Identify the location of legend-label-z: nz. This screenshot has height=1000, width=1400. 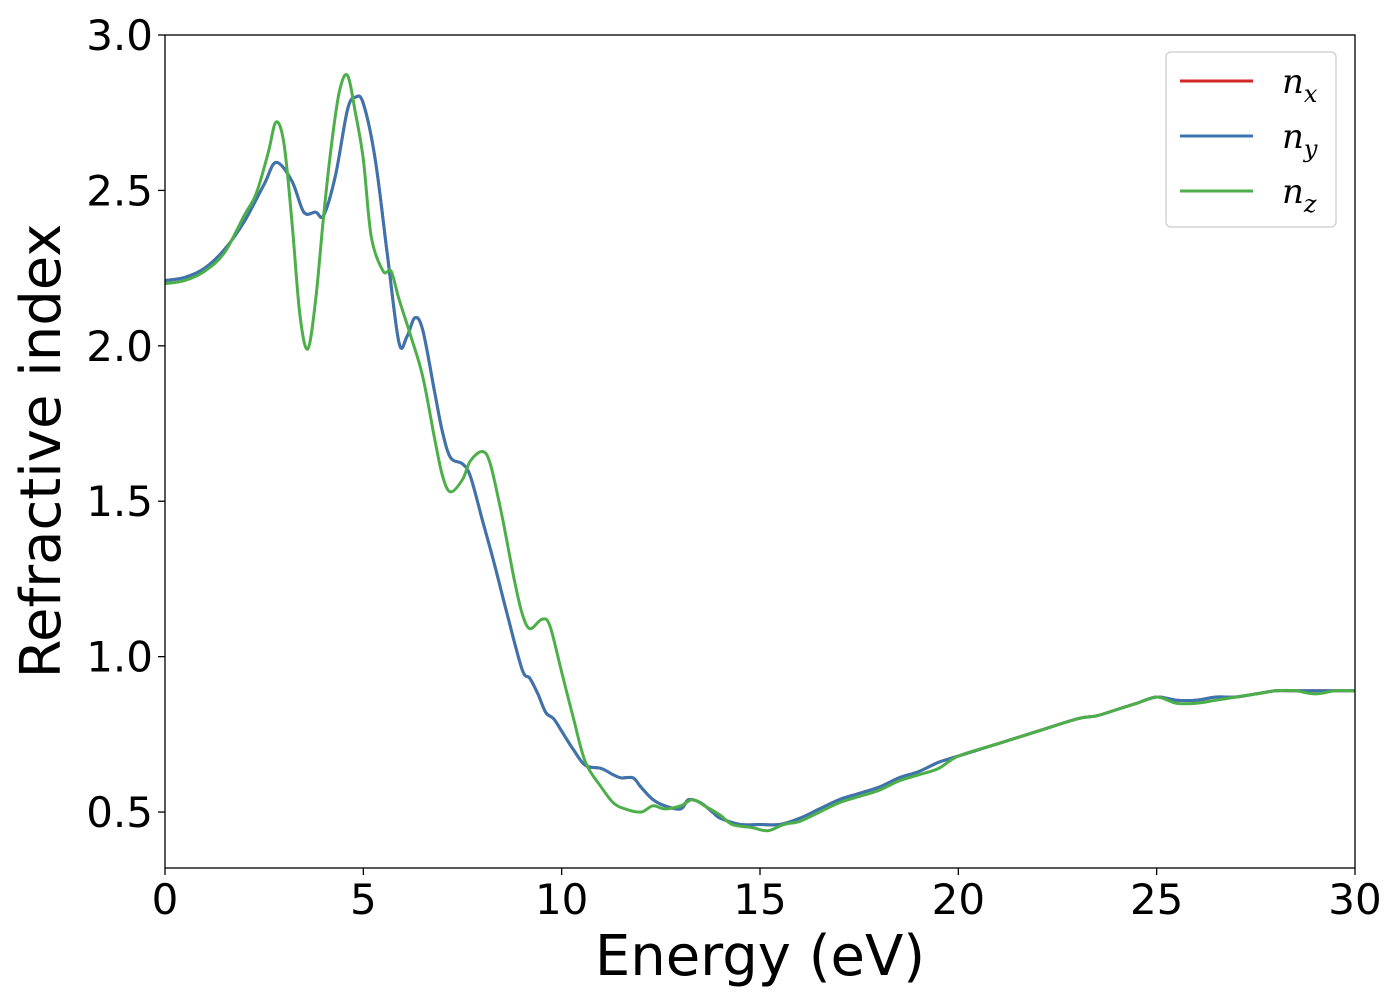
(1299, 195).